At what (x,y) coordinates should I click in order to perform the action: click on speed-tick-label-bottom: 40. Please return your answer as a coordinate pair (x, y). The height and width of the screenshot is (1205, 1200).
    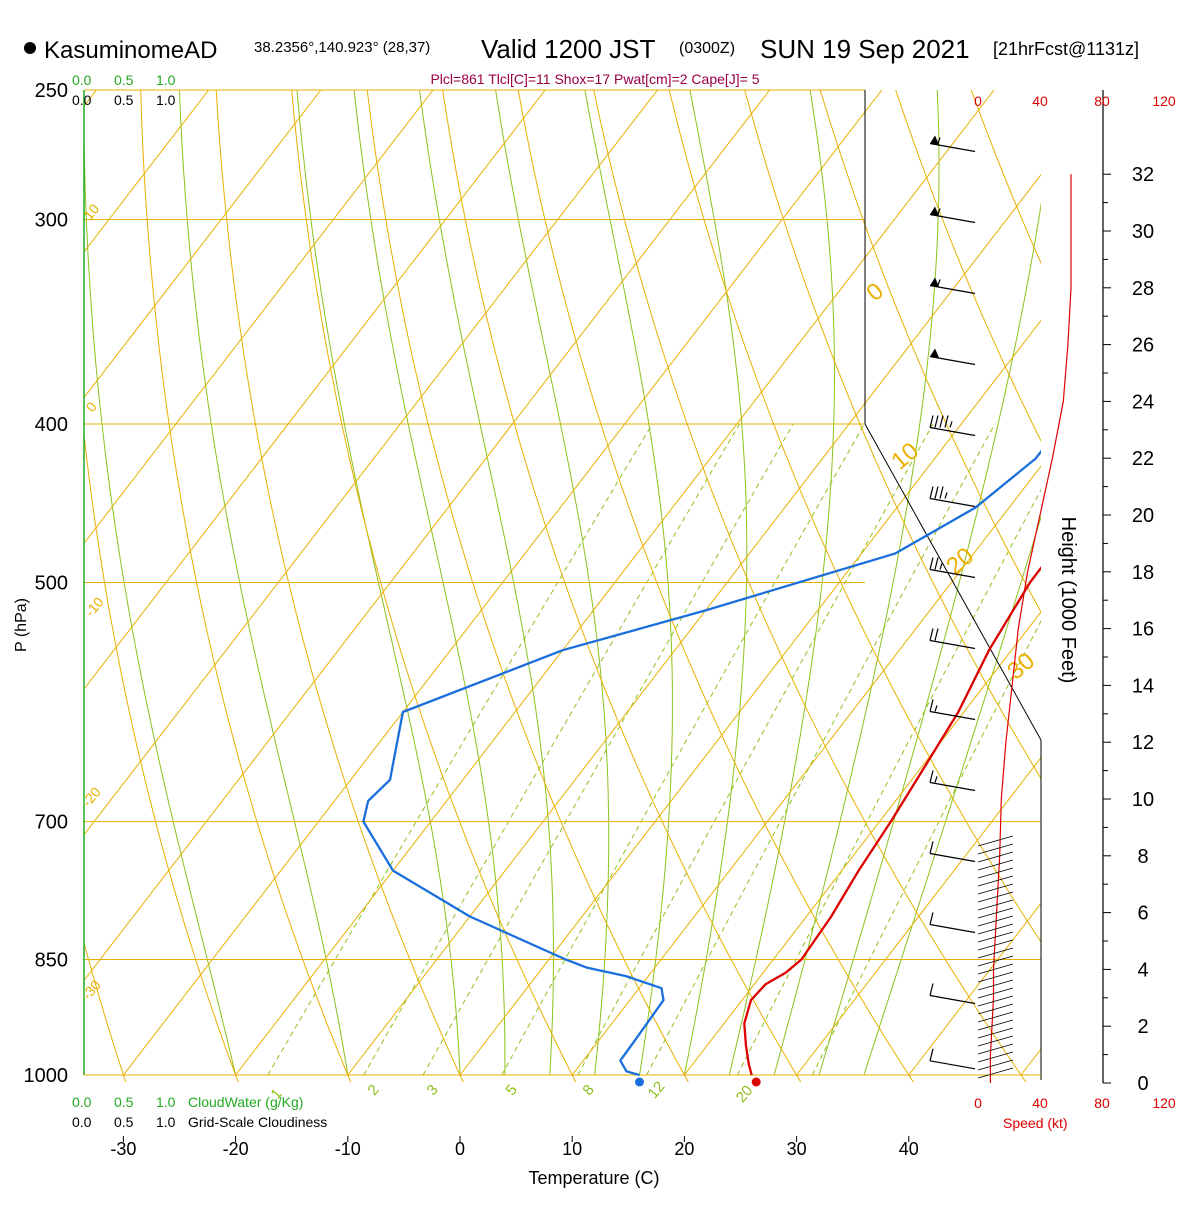
    Looking at the image, I should click on (1040, 1103).